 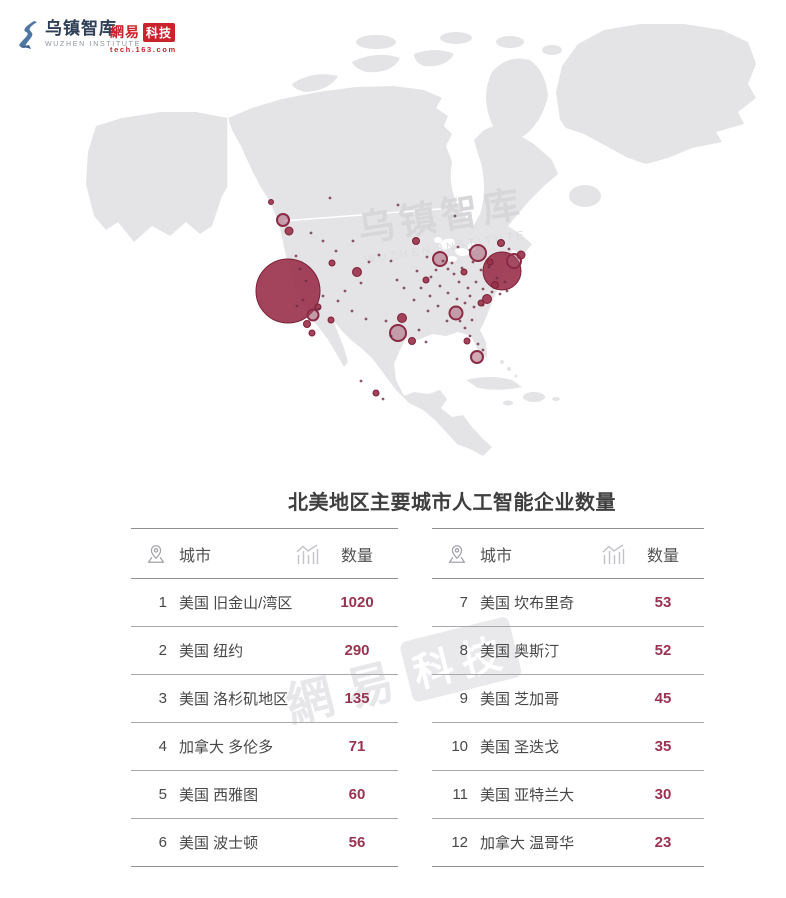 What do you see at coordinates (357, 842) in the screenshot?
I see `count-cell: 56` at bounding box center [357, 842].